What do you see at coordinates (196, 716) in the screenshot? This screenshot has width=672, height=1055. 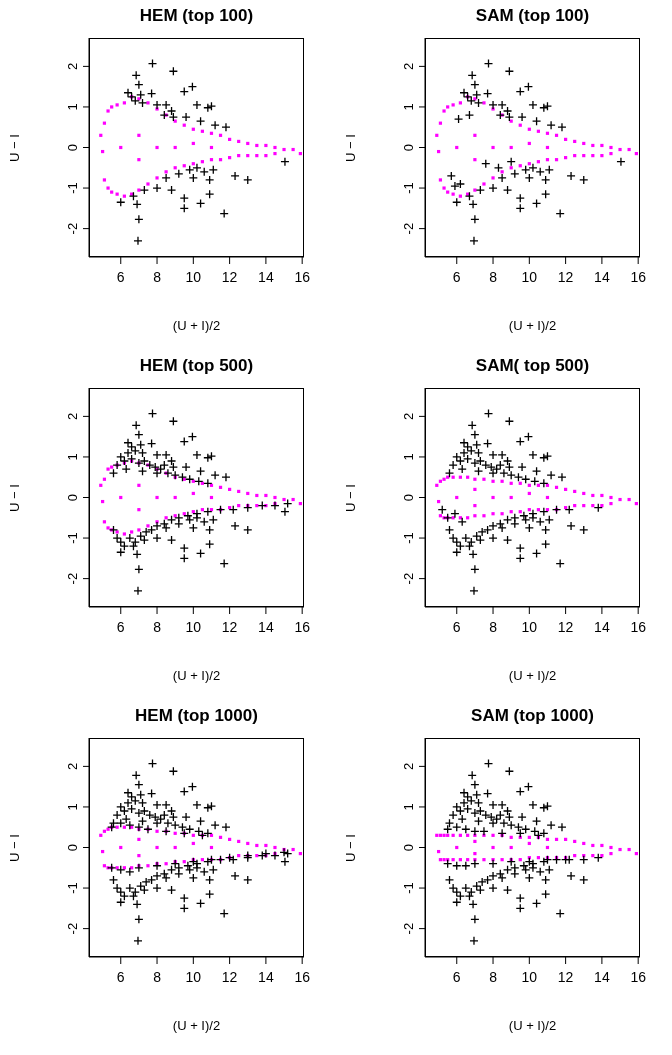 I see `chart-title: HEM (top 1000)` at bounding box center [196, 716].